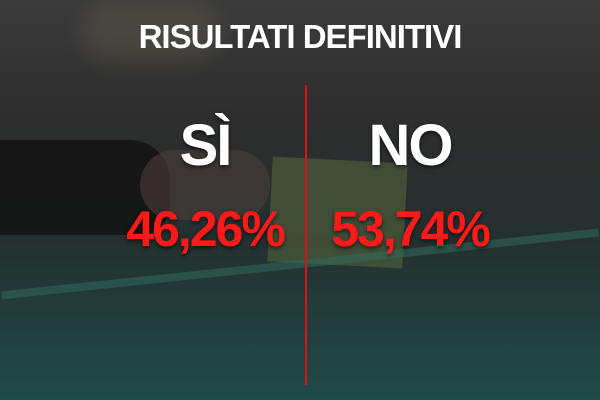  Describe the element at coordinates (306, 235) in the screenshot. I see `divider-line` at that location.